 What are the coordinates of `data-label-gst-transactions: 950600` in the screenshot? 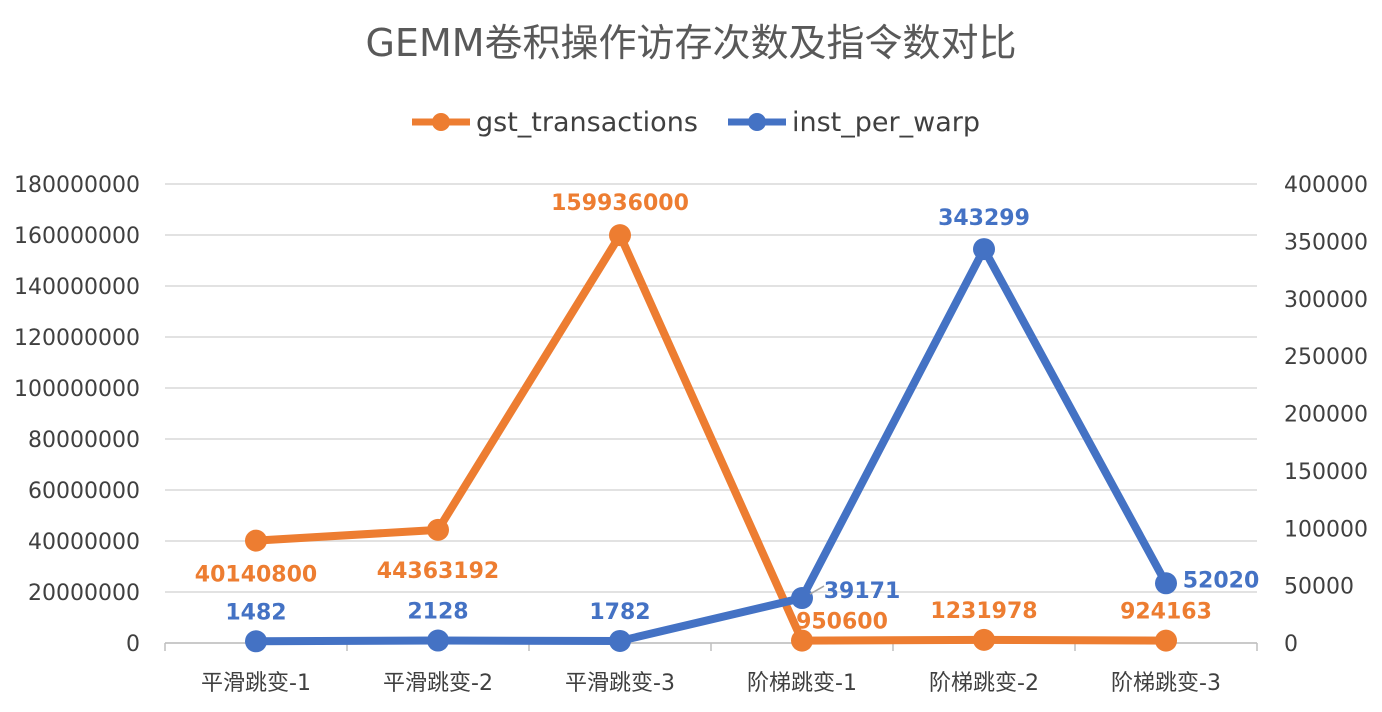 It's located at (842, 622).